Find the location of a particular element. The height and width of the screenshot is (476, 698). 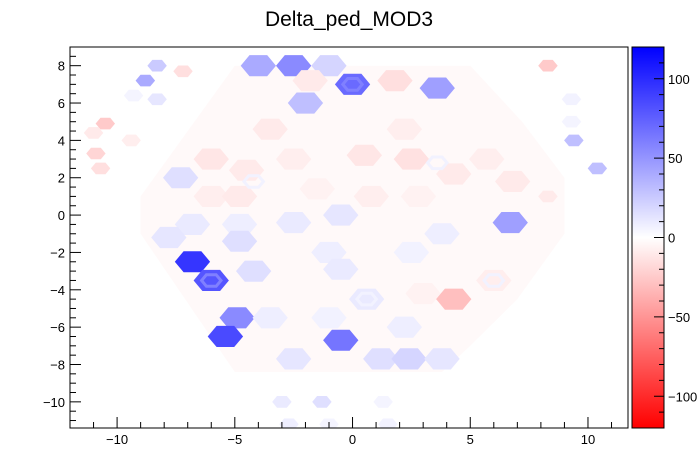

x-tick-label: 10 is located at coordinates (588, 439).